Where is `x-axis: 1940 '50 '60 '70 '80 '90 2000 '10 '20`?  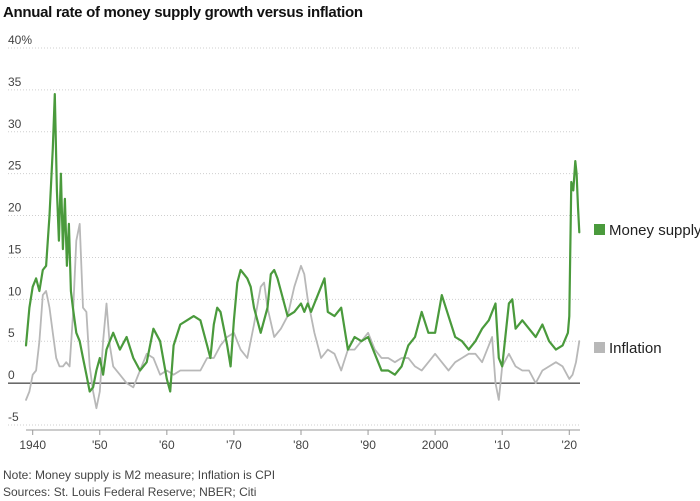 x-axis: 1940 '50 '60 '70 '80 '90 2000 '10 '20 is located at coordinates (299, 440).